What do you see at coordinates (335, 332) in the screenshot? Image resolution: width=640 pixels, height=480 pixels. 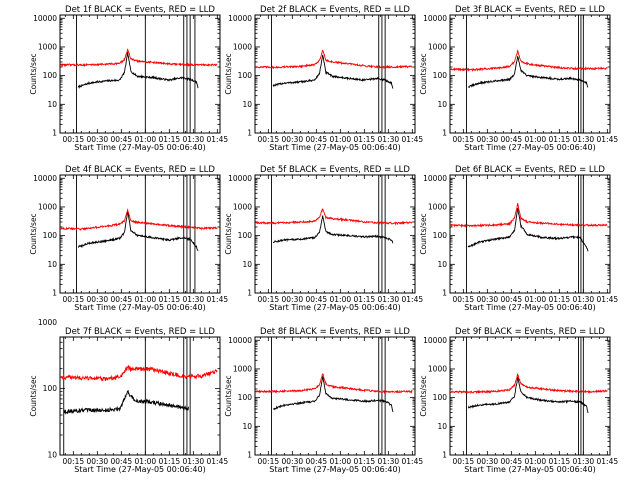 I see `chart-title: Det 8f BLACK = Events, RED = LLD` at bounding box center [335, 332].